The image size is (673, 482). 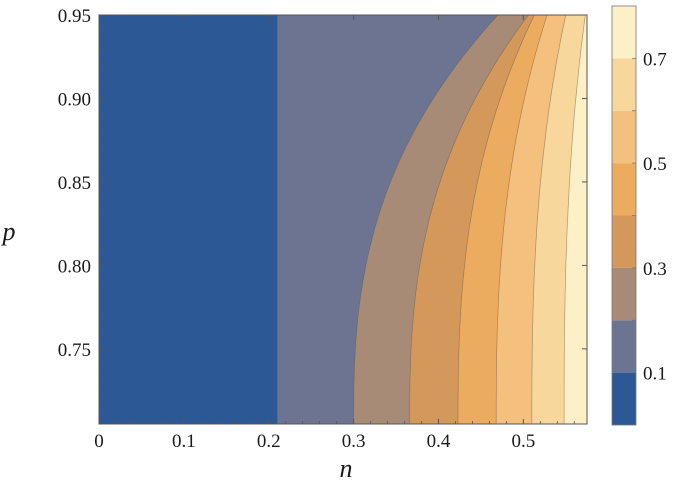 I want to click on colorbar-tick-label: 0.1, so click(x=655, y=374).